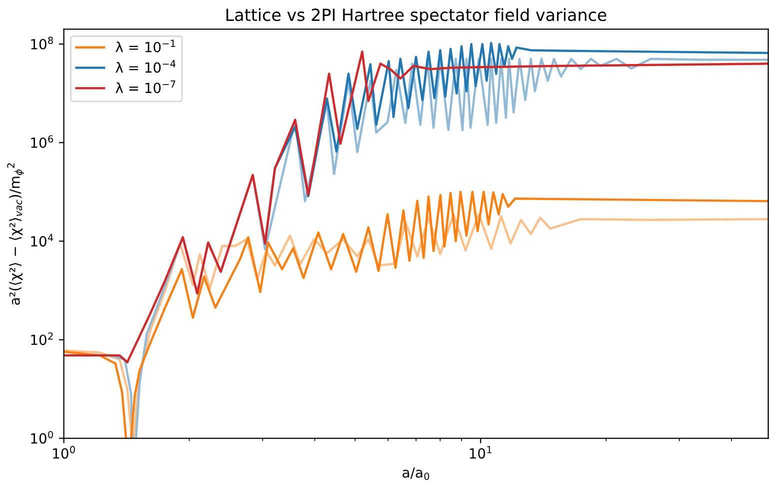 The height and width of the screenshot is (487, 769). Describe the element at coordinates (146, 87) in the screenshot. I see `legend-label: λ = 10$^{−7}$` at that location.